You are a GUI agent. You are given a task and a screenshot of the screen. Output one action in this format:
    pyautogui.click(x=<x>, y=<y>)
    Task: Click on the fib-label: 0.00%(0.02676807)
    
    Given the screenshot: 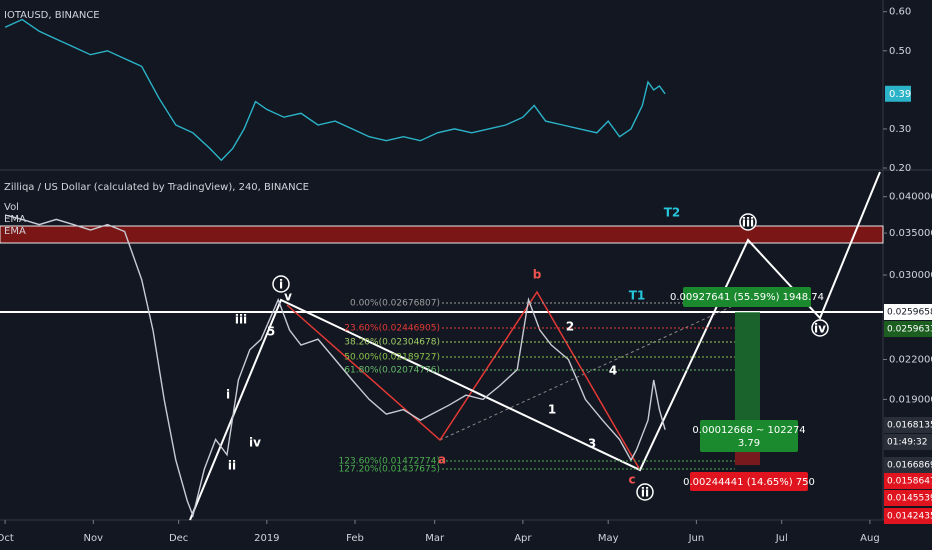 What is the action you would take?
    pyautogui.click(x=395, y=304)
    